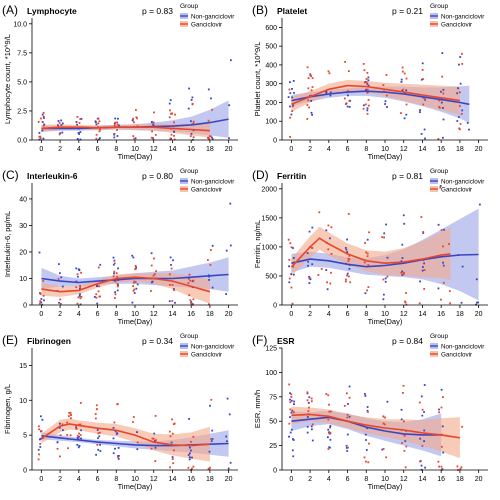  What do you see at coordinates (41, 479) in the screenshot?
I see `x-tick-label: 0` at bounding box center [41, 479].